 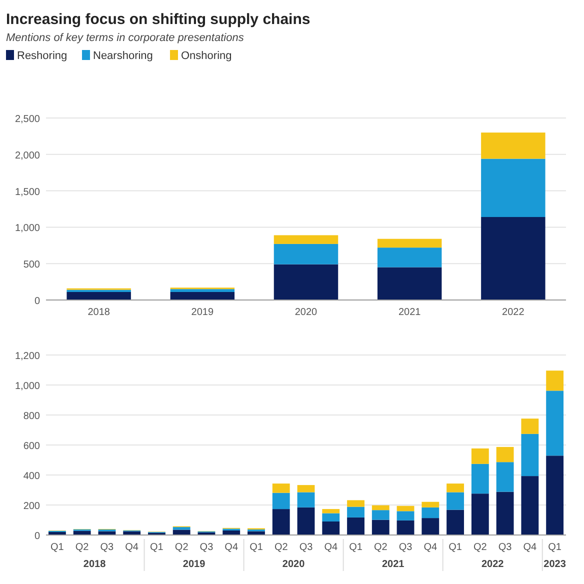 What do you see at coordinates (125, 38) in the screenshot?
I see `chart-subtitle: Mentions of key terms in corporate presentations` at bounding box center [125, 38].